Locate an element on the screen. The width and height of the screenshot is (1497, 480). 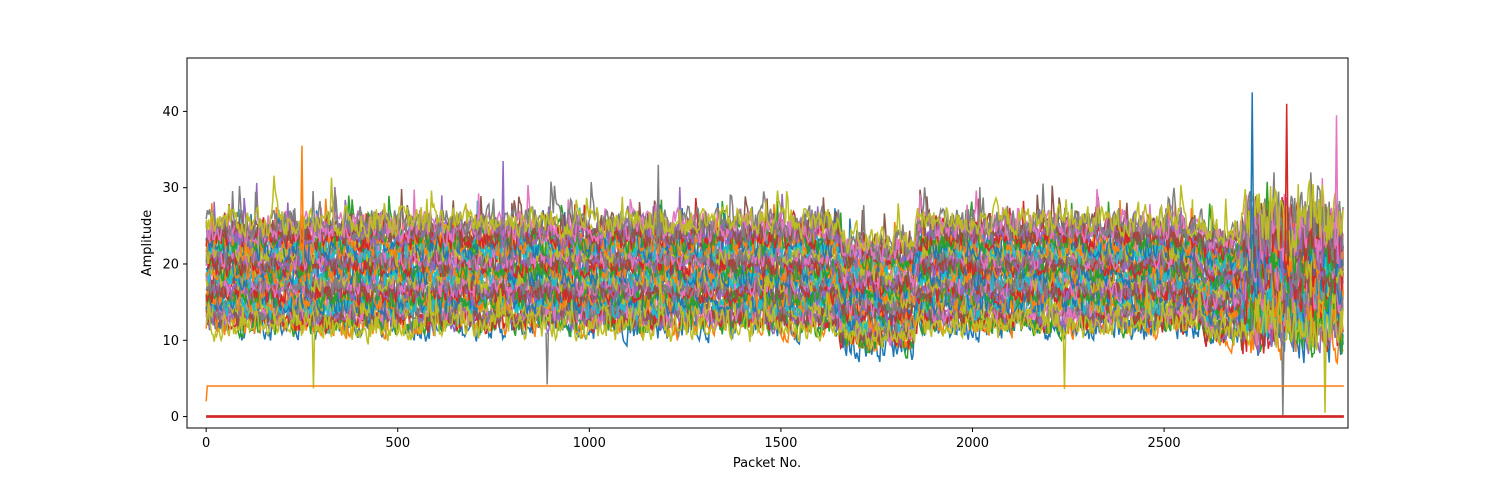
y-tick-label: 10 is located at coordinates (170, 341).